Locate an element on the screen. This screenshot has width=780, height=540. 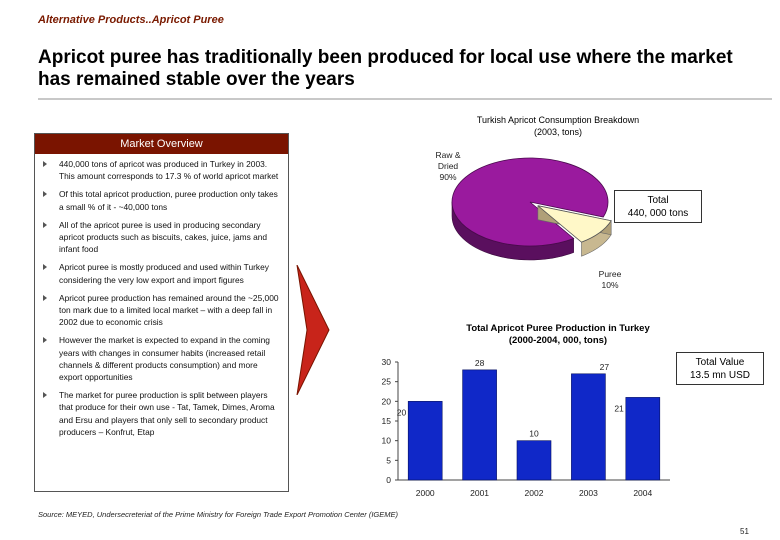
bar-2004 is located at coordinates (643, 439).